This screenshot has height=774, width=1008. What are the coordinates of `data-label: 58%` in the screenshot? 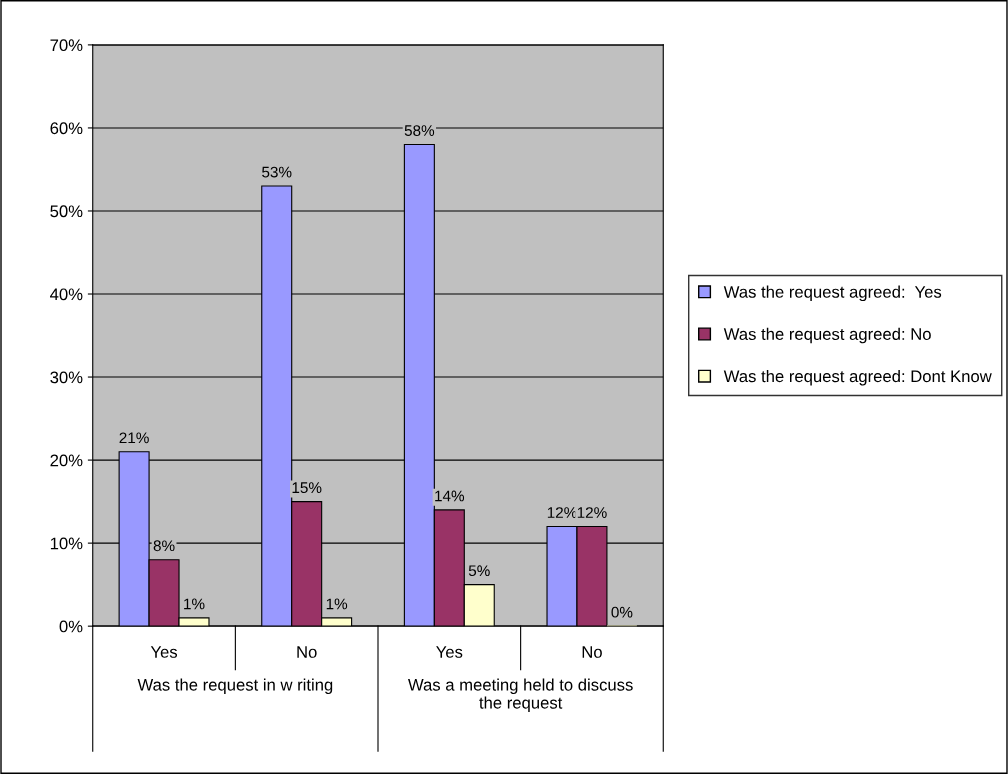 It's located at (419, 130).